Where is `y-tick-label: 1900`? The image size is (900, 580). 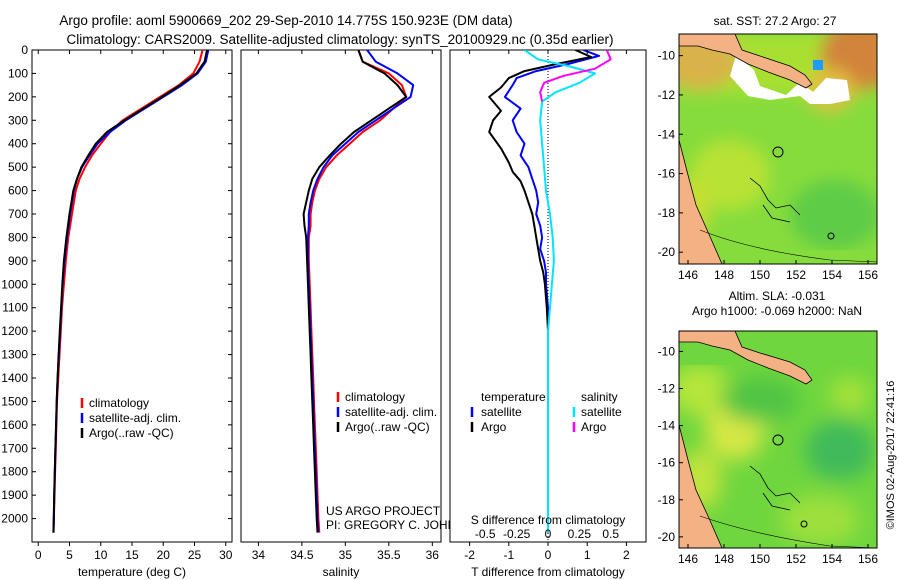 y-tick-label: 1900 is located at coordinates (14, 495).